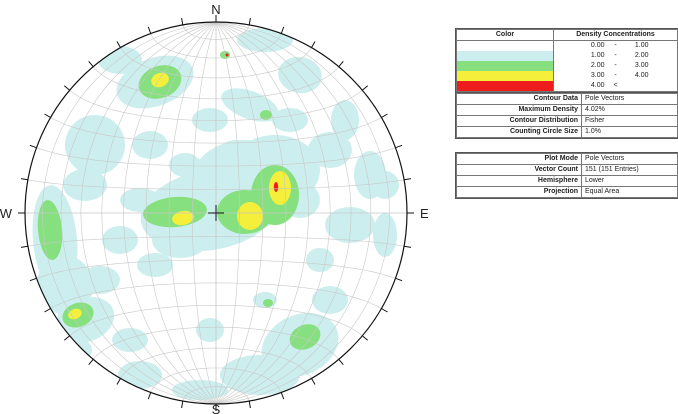 This screenshot has height=414, width=678. What do you see at coordinates (519, 132) in the screenshot?
I see `counting-circle-label: Counting Circle Size` at bounding box center [519, 132].